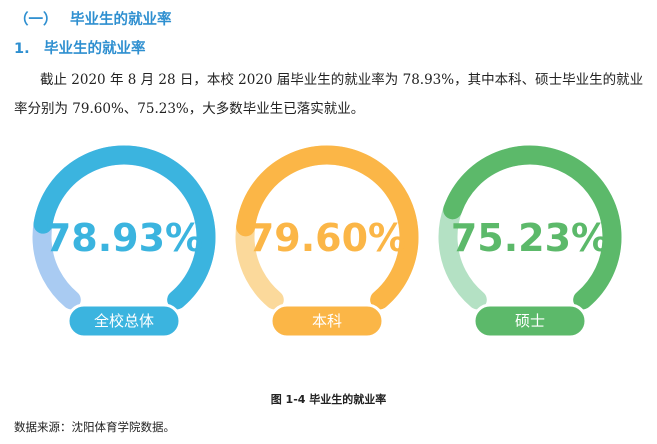 The image size is (657, 444). Describe the element at coordinates (327, 238) in the screenshot. I see `gauge-value-undergraduate: 79.60%` at that location.